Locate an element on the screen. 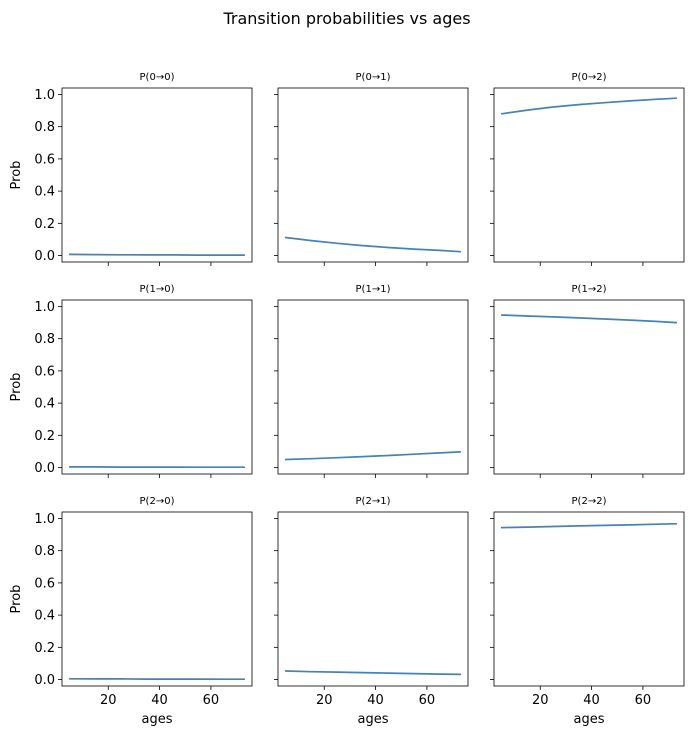 The image size is (695, 739). subplot-3: P(1→0) 0.0 0.2 0.4 0.6 0.8 1.0 Prob is located at coordinates (131, 381).